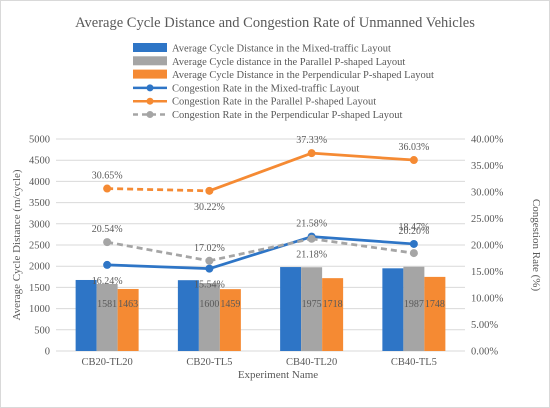 This screenshot has width=550, height=408. I want to click on point-congestion-rate-in-the-mixed-traffic-layout-cb20-tl20, so click(107, 264).